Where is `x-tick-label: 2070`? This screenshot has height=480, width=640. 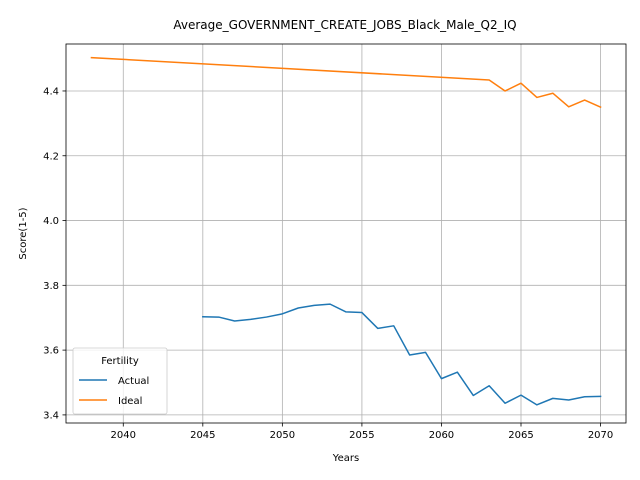
x-tick-label: 2070 is located at coordinates (600, 435).